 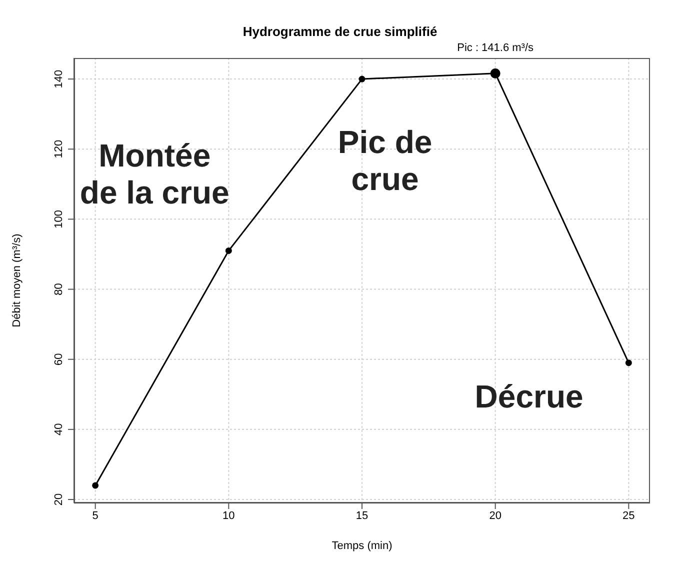 I want to click on y-tick-label: 40, so click(x=59, y=429).